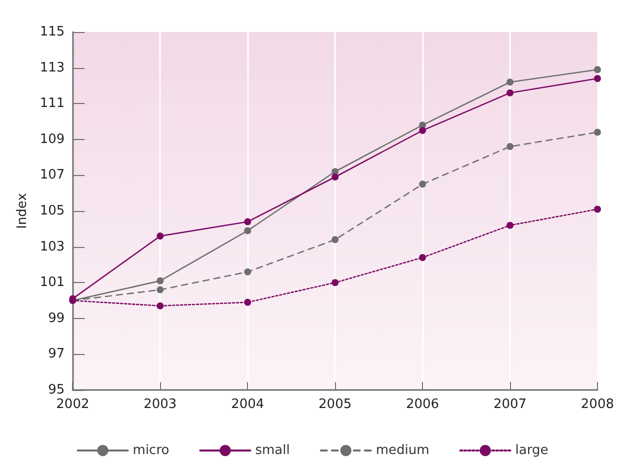 This screenshot has width=625, height=470. What do you see at coordinates (52, 32) in the screenshot?
I see `y-tick-label: 115` at bounding box center [52, 32].